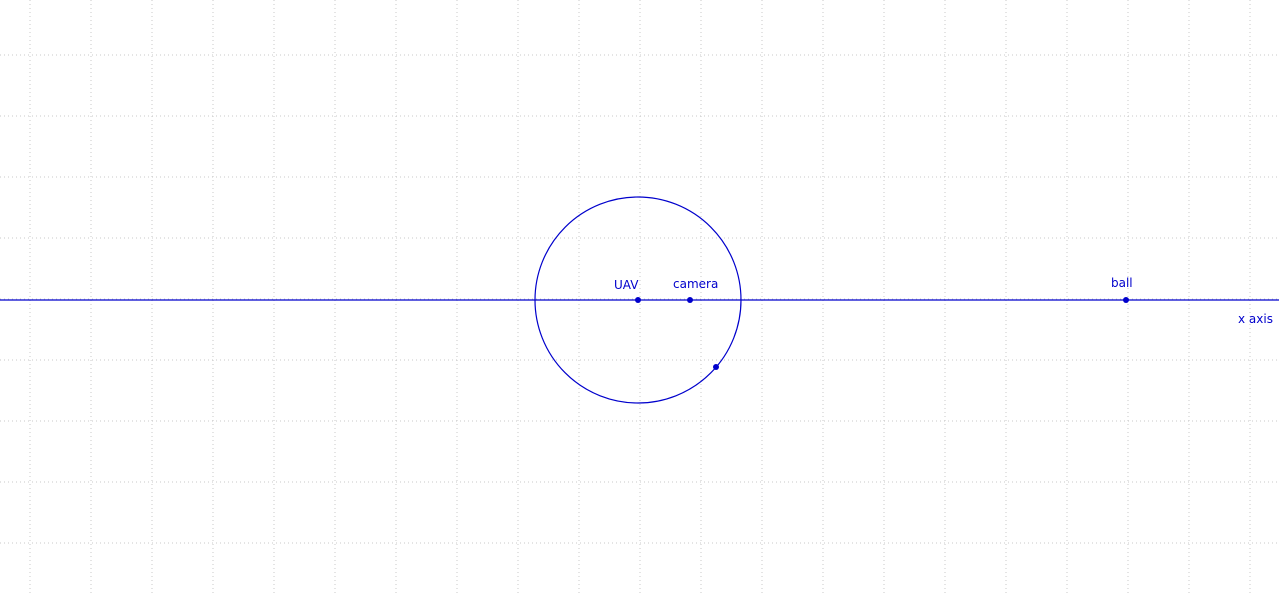 This screenshot has height=596, width=1279. I want to click on uav-point, so click(638, 300).